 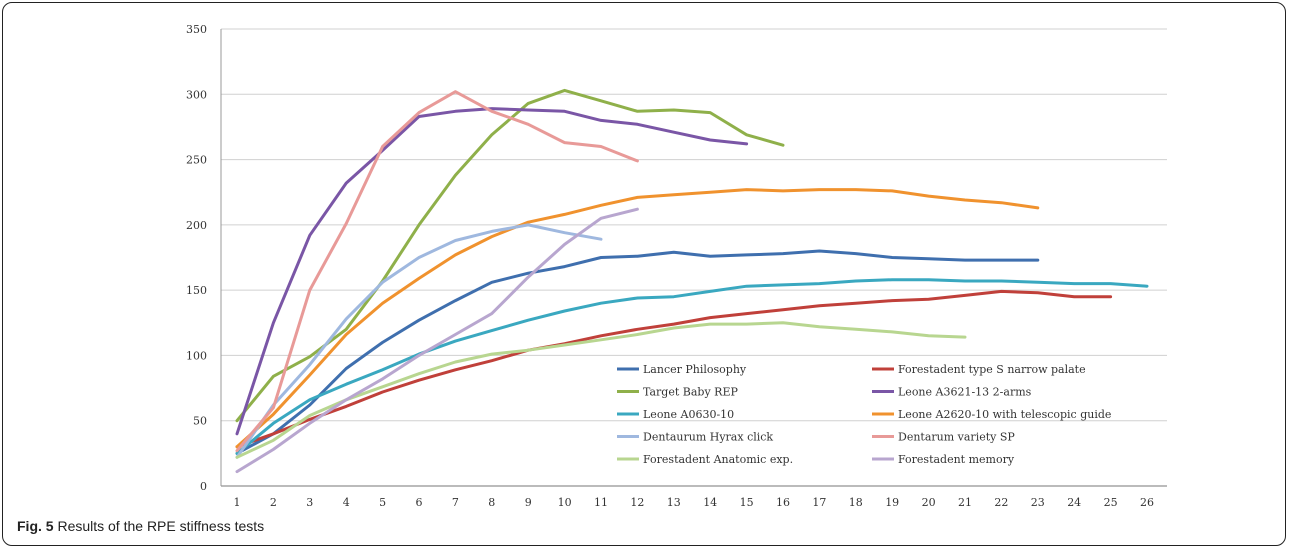 What do you see at coordinates (455, 502) in the screenshot?
I see `x-tick-label: 7` at bounding box center [455, 502].